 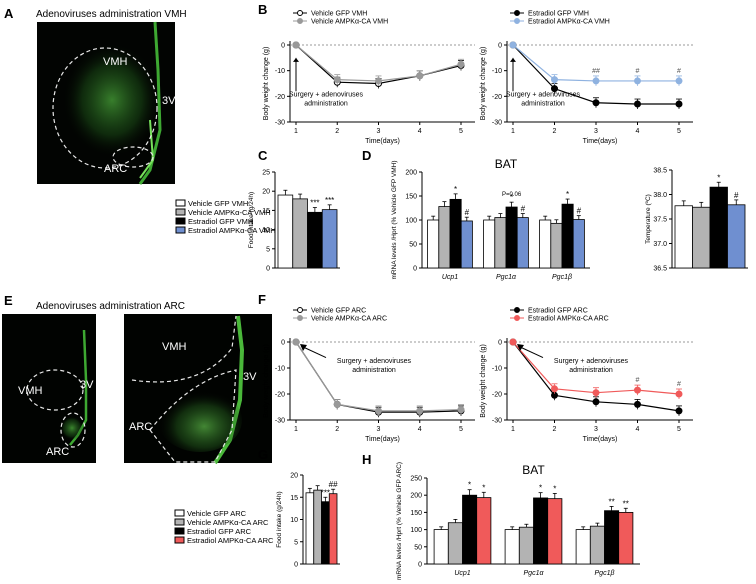 I want to click on panel-letter-d: D, so click(x=366, y=155).